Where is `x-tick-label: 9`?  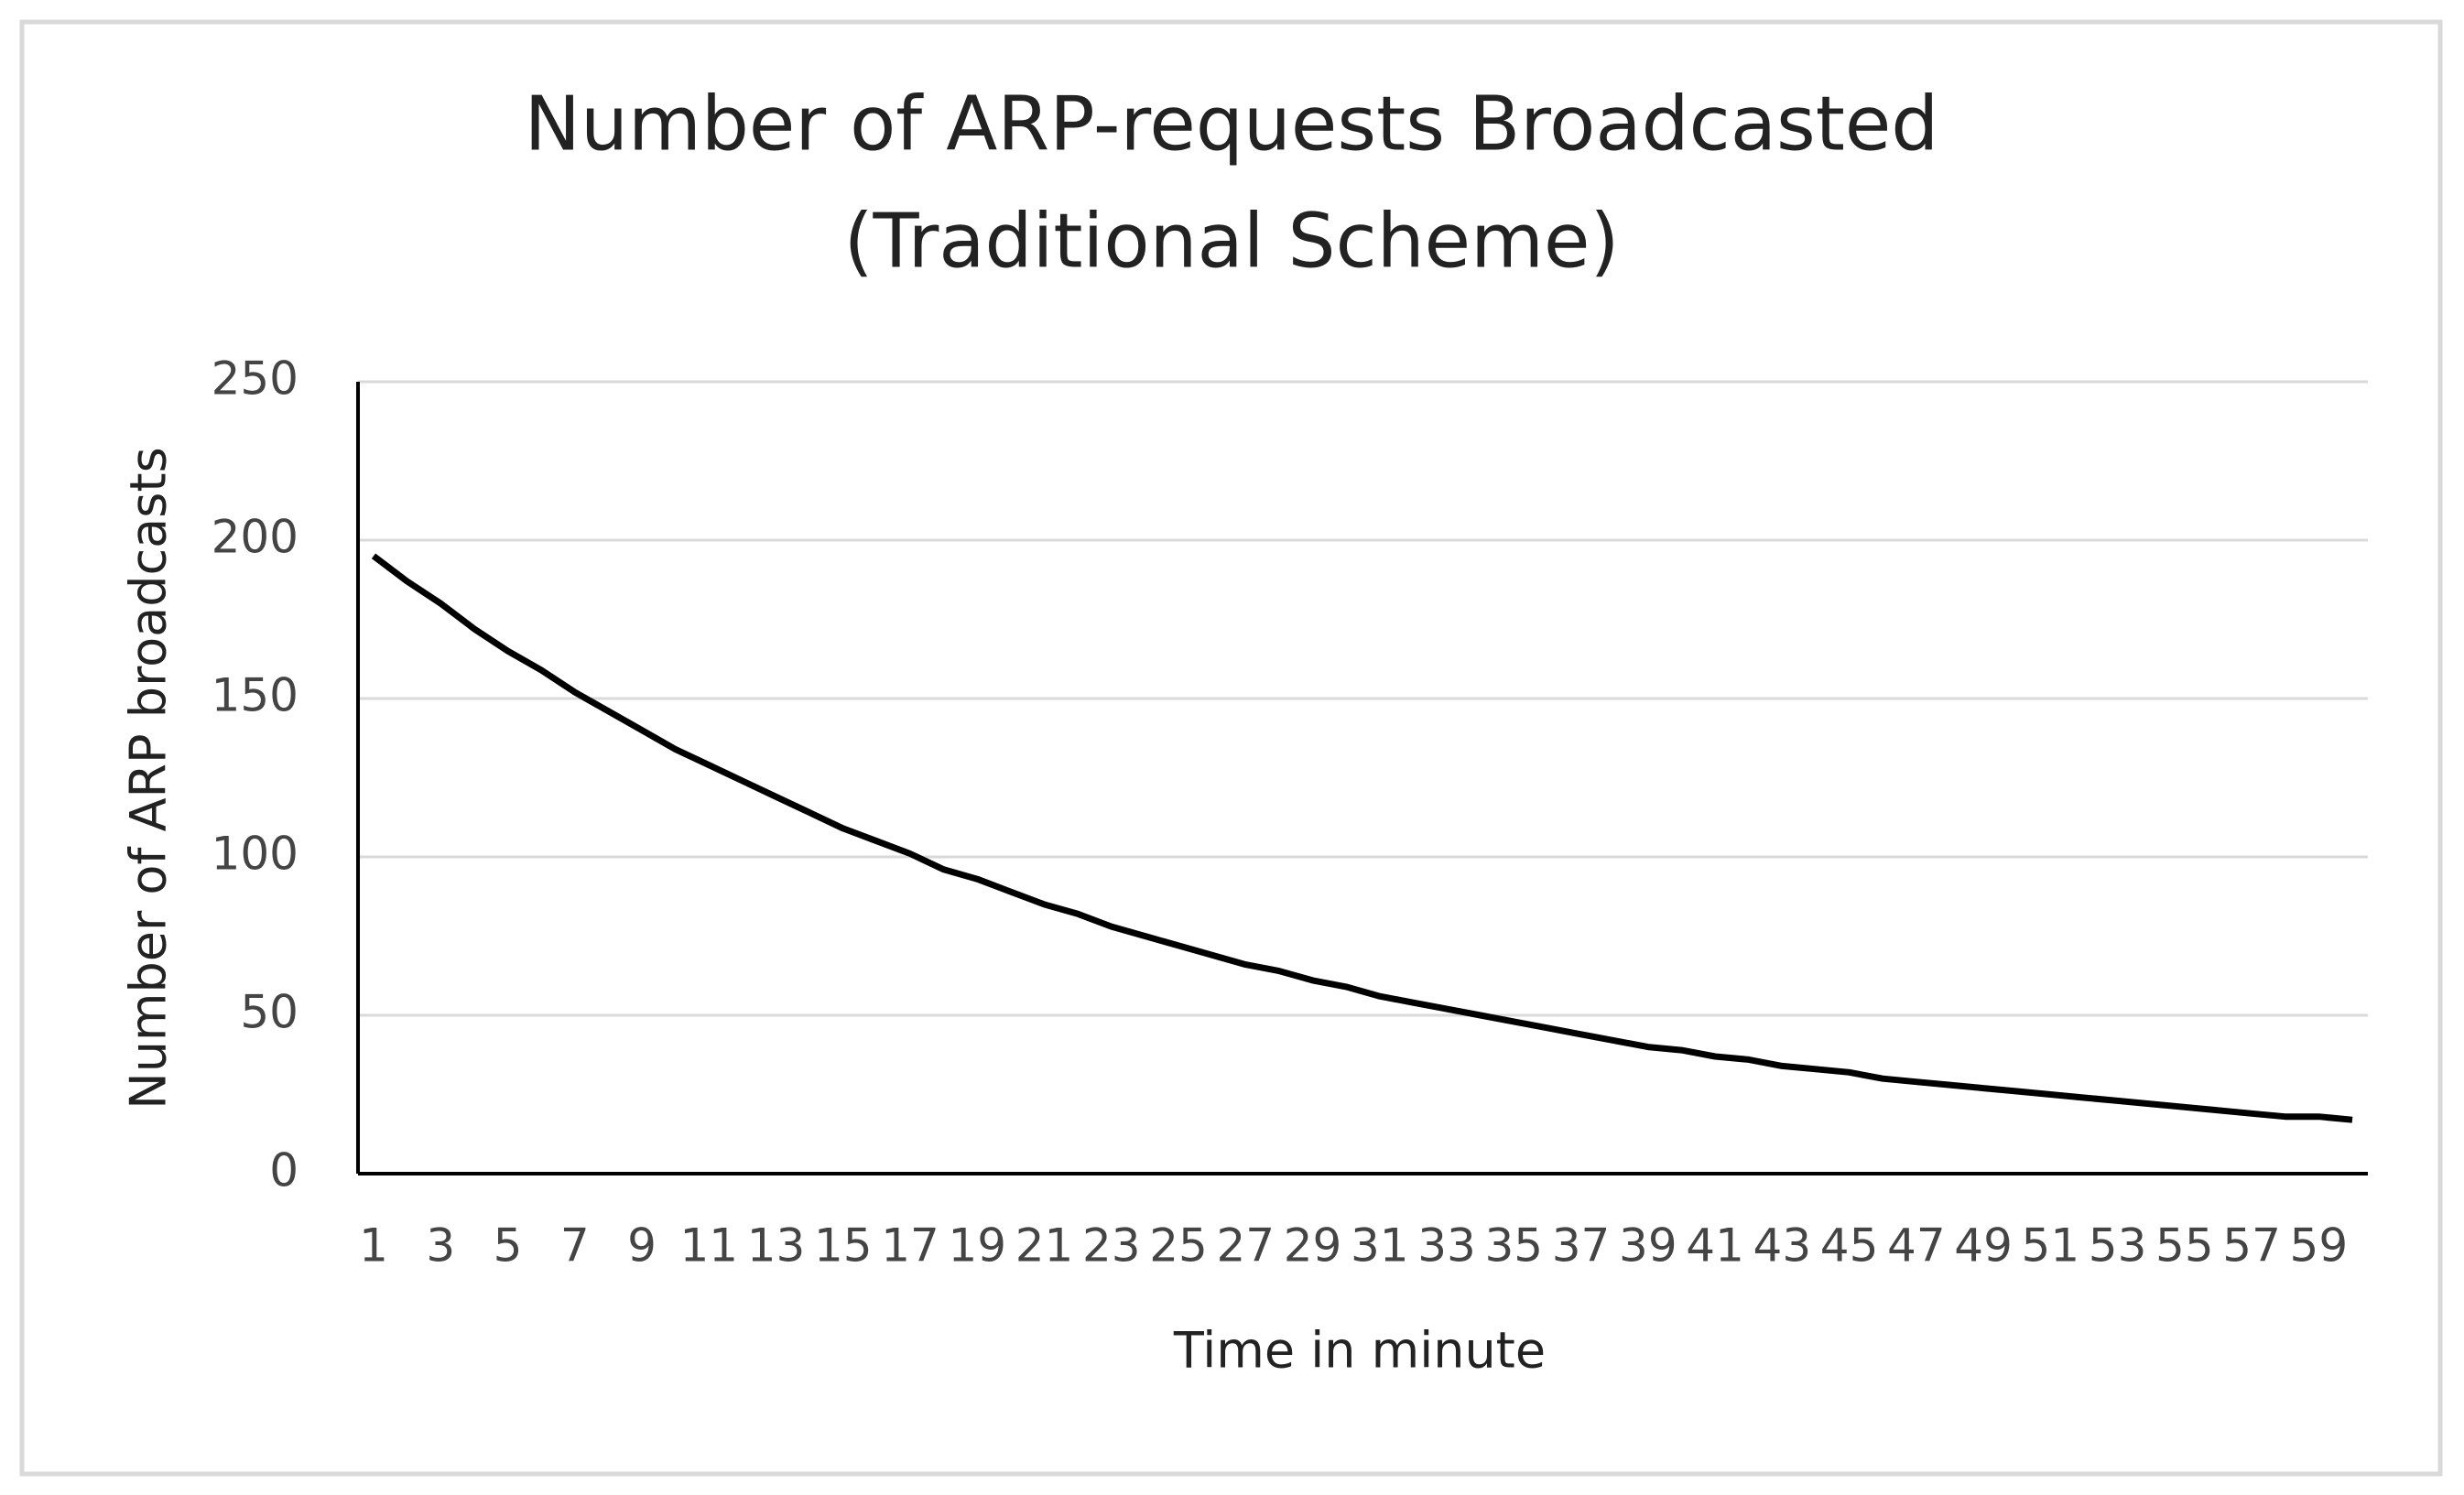
x-tick-label: 9 is located at coordinates (642, 1246).